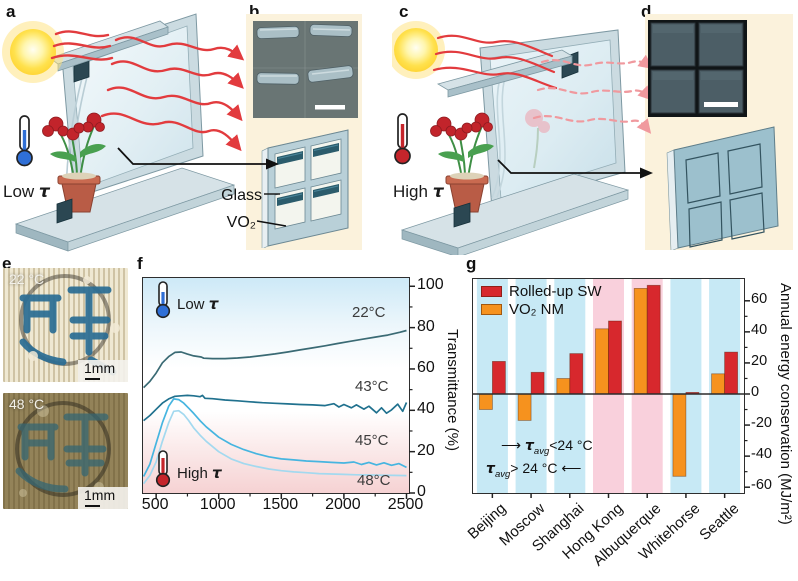 Image resolution: width=798 pixels, height=581 pixels. What do you see at coordinates (534, 470) in the screenshot?
I see `note-tau-above-24: τavg> 24 °C ⟵` at bounding box center [534, 470].